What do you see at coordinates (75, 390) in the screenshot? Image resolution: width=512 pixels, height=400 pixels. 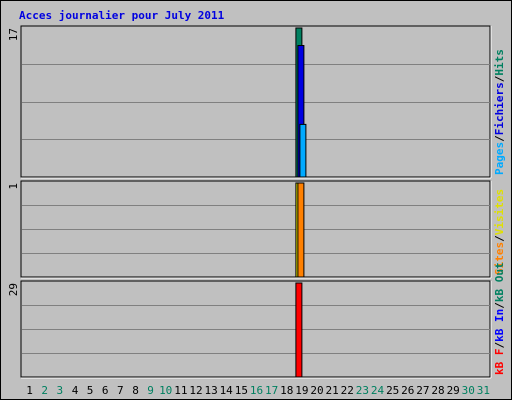 I see `x-tick-label-day-4: 4` at bounding box center [75, 390].